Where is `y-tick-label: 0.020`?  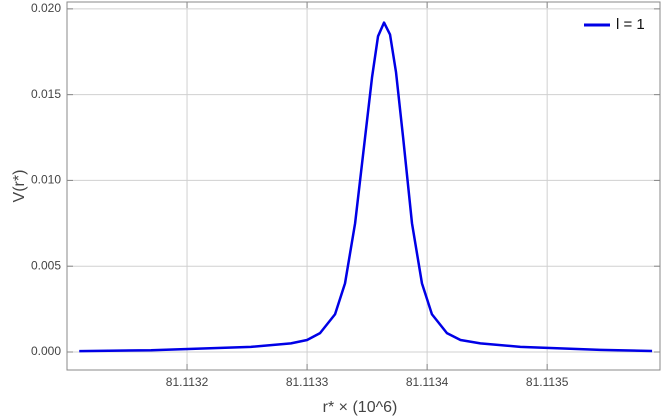
y-tick-label: 0.020 is located at coordinates (46, 8).